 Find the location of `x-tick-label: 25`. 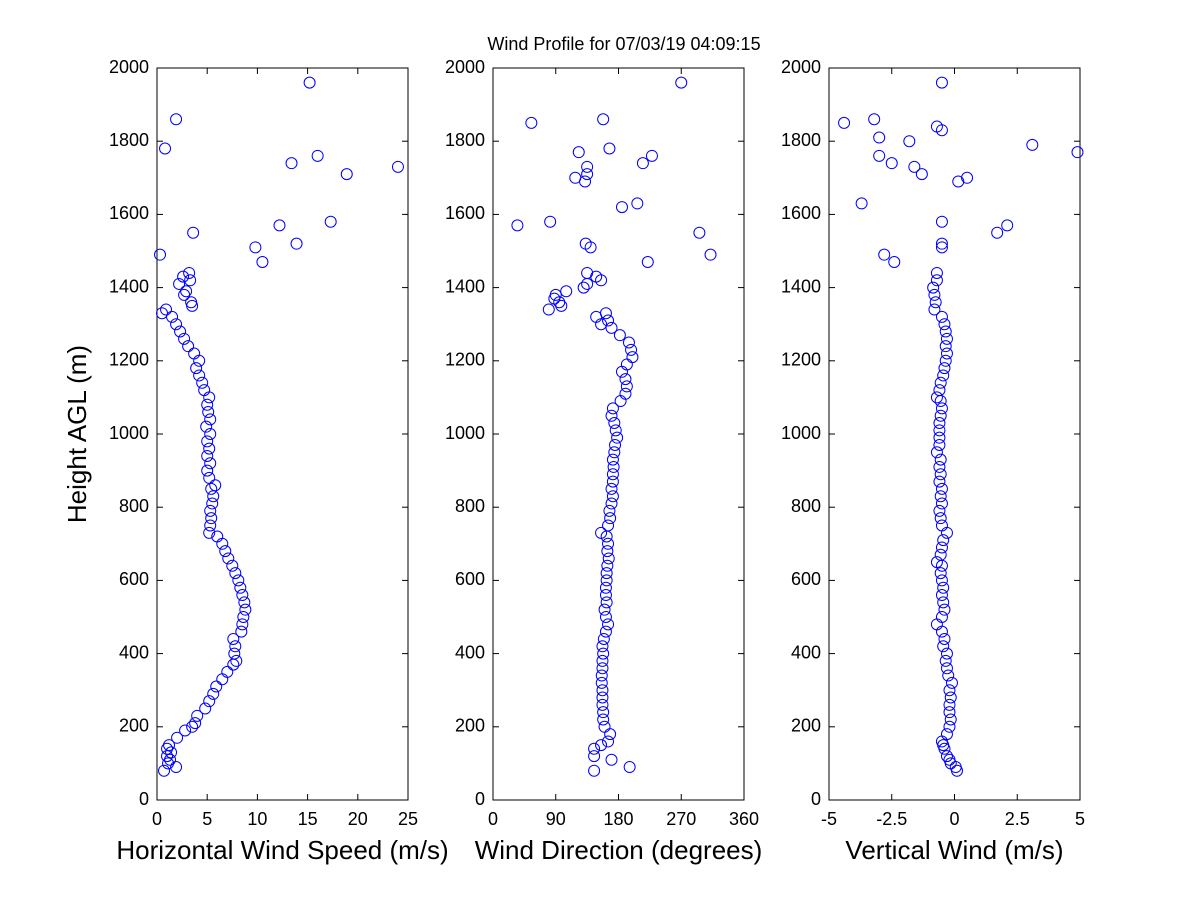

x-tick-label: 25 is located at coordinates (408, 819).